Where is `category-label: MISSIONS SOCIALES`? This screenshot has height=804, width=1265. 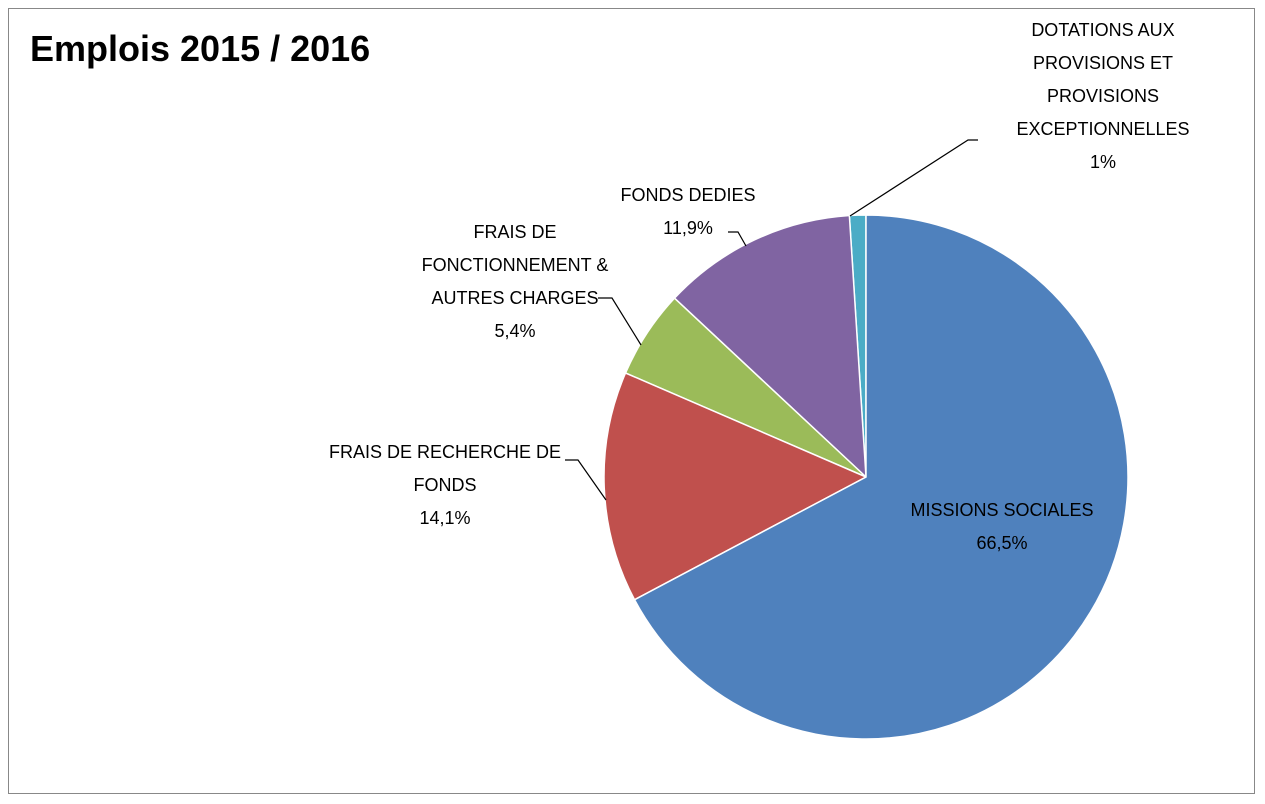
category-label: MISSIONS SOCIALES is located at coordinates (1002, 510).